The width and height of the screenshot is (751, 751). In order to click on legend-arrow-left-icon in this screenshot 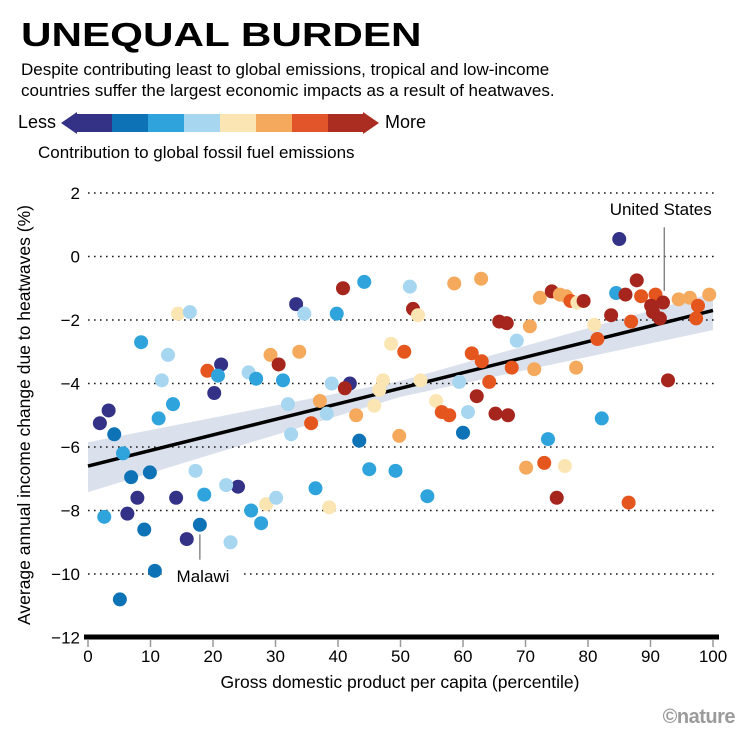, I will do `click(69, 123)`.